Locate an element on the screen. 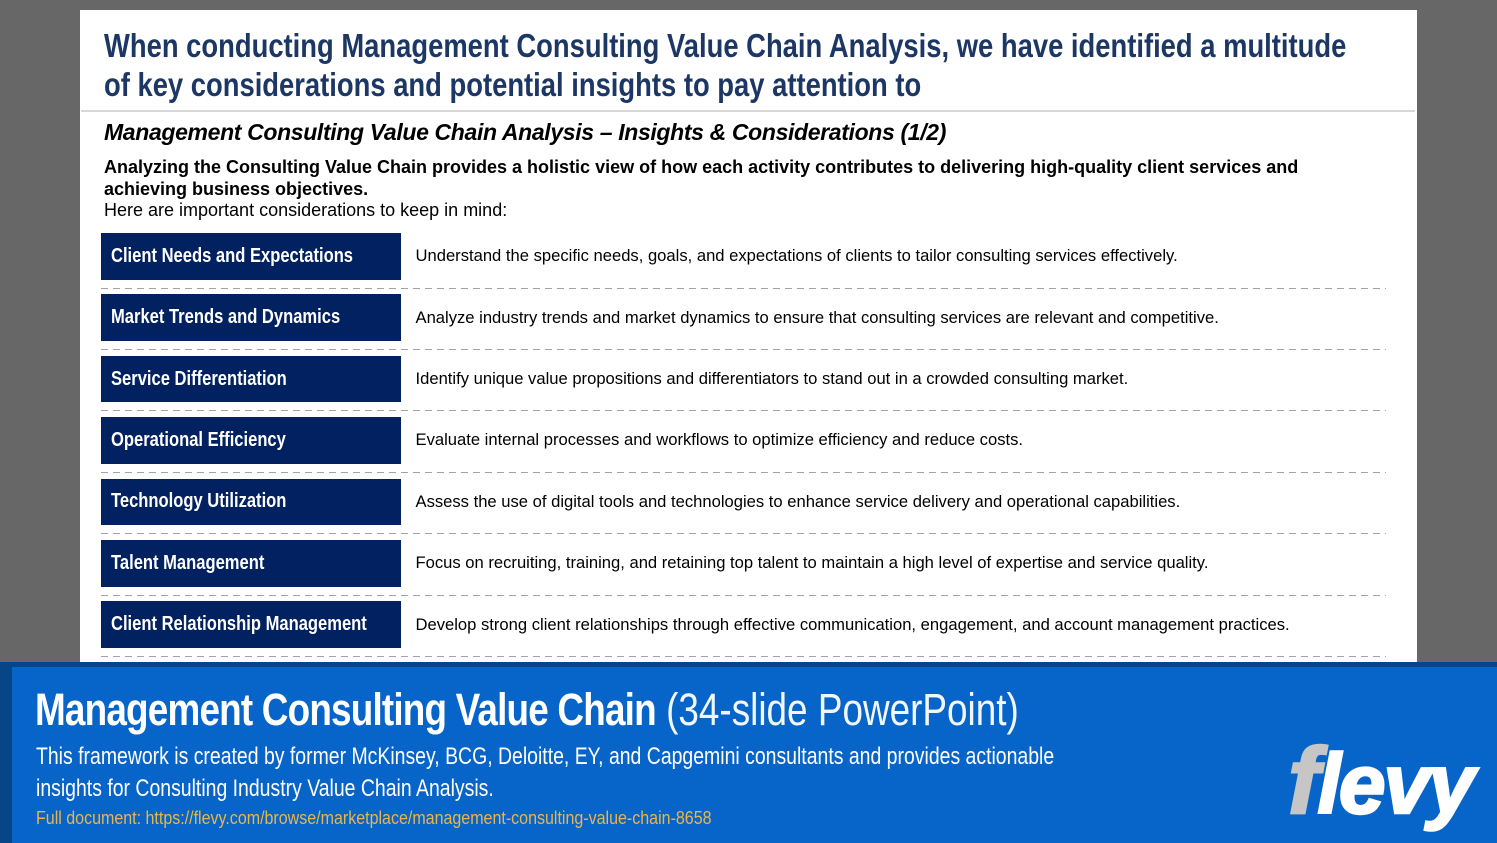  consideration-label: Operational Efficiency is located at coordinates (250, 440).